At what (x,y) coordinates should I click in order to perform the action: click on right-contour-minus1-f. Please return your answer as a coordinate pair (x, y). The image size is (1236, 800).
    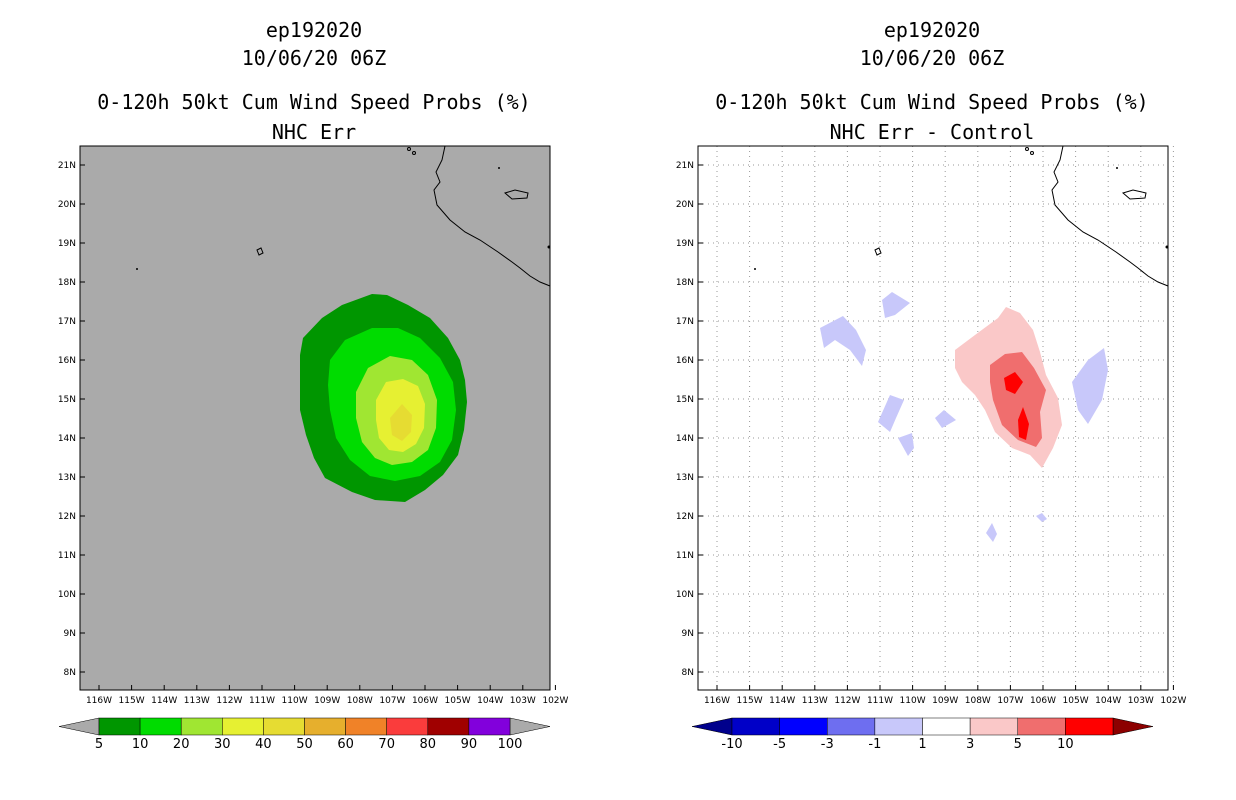
    Looking at the image, I should click on (1090, 386).